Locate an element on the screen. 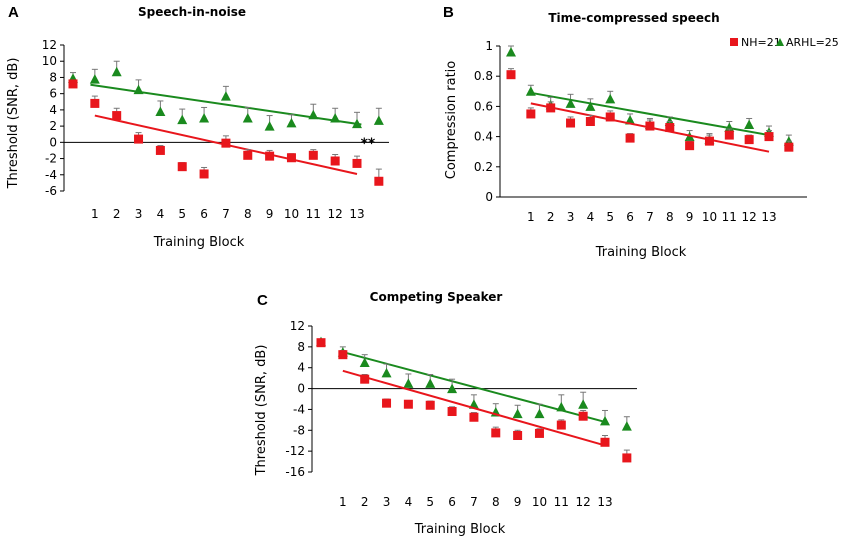  panel-b-x-tick-label: 12 is located at coordinates (749, 217).